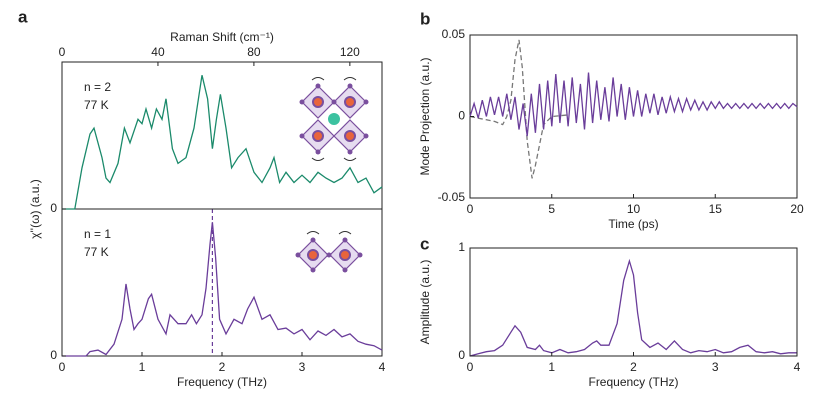 The width and height of the screenshot is (830, 399). I want to click on plot-frame, so click(633, 302).